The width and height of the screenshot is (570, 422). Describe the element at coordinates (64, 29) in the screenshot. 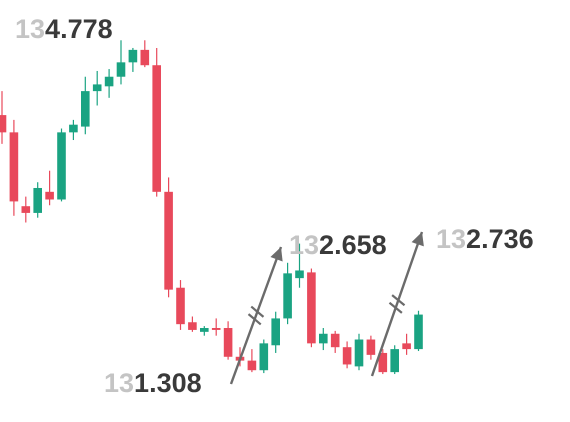

I see `label-high: 134.778` at that location.